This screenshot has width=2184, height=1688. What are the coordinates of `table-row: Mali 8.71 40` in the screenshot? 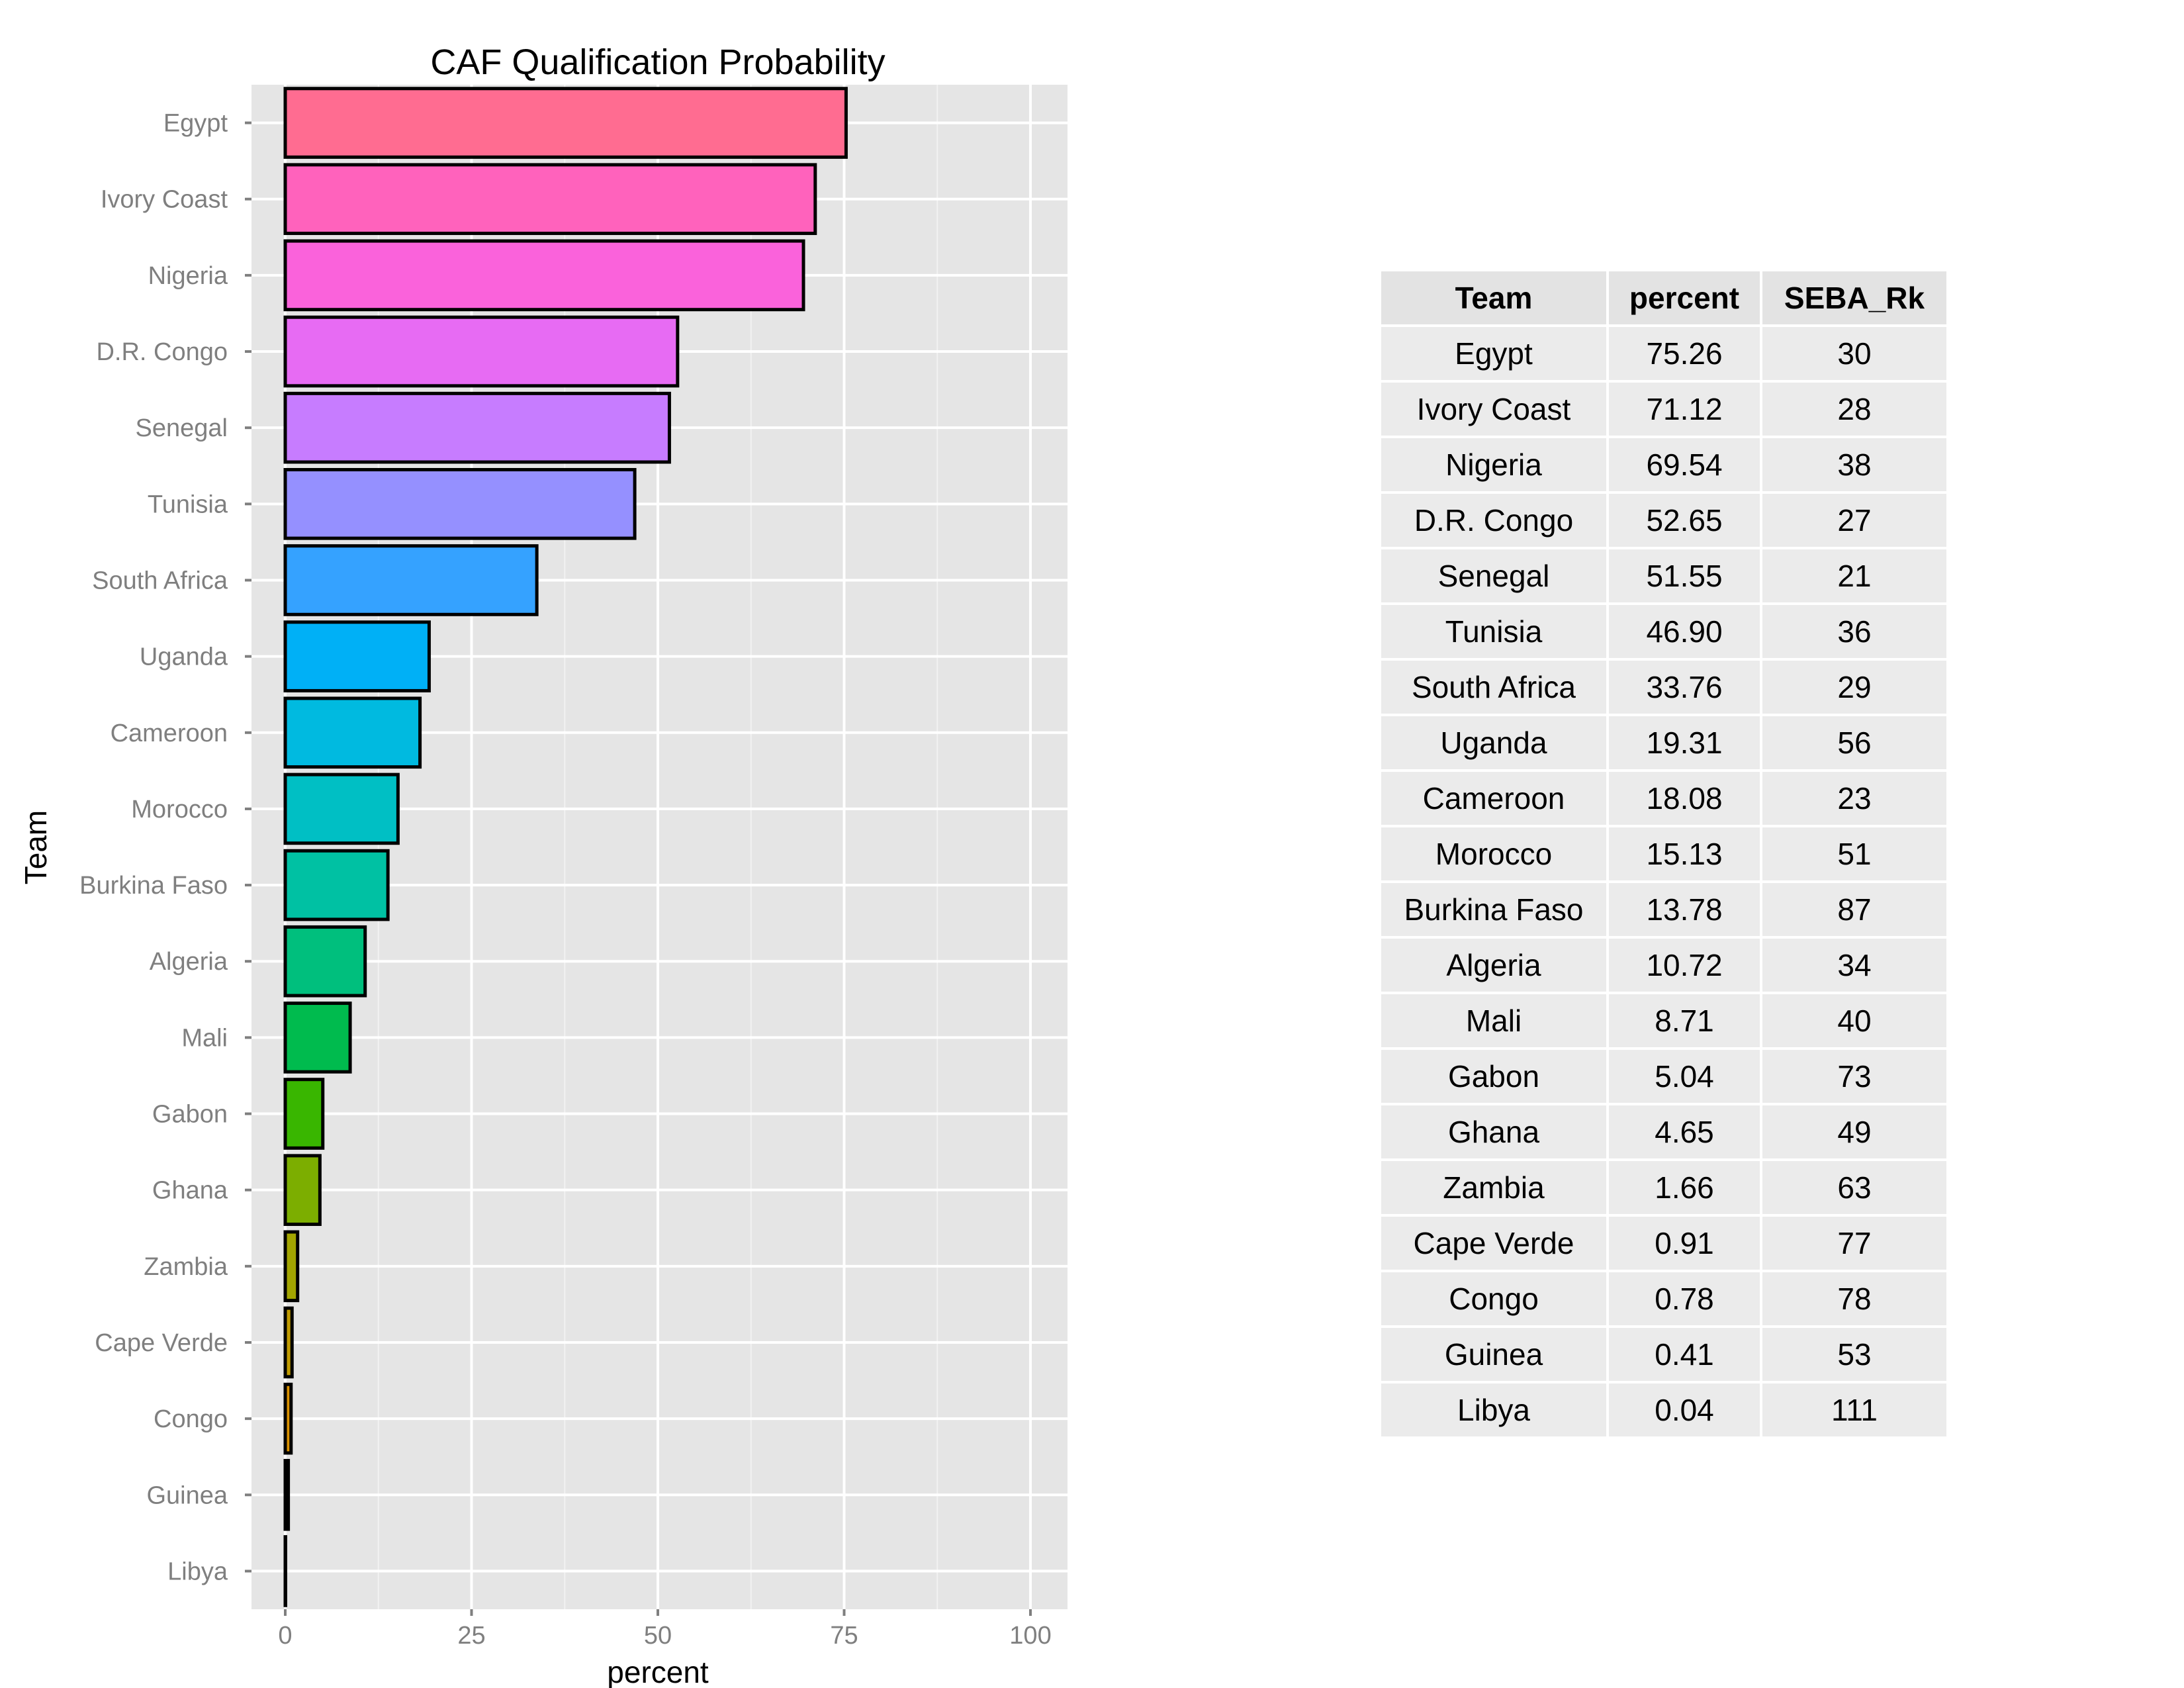 It's located at (1664, 1020).